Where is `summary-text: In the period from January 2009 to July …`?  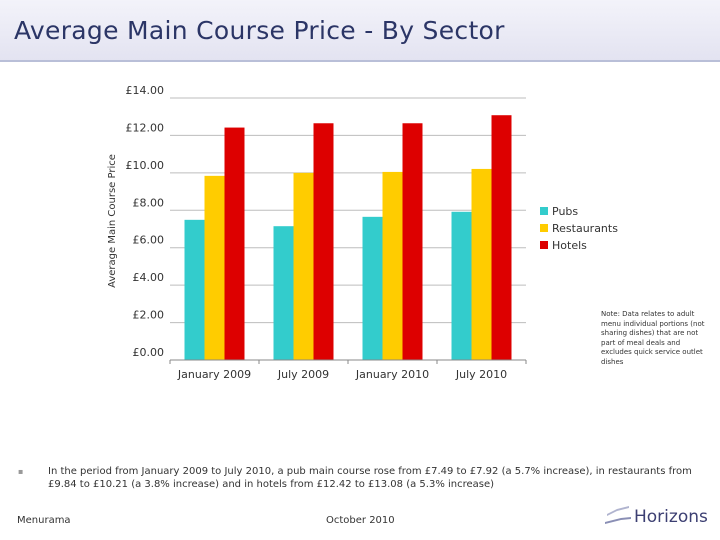
summary-text: In the period from January 2009 to July … is located at coordinates (370, 478).